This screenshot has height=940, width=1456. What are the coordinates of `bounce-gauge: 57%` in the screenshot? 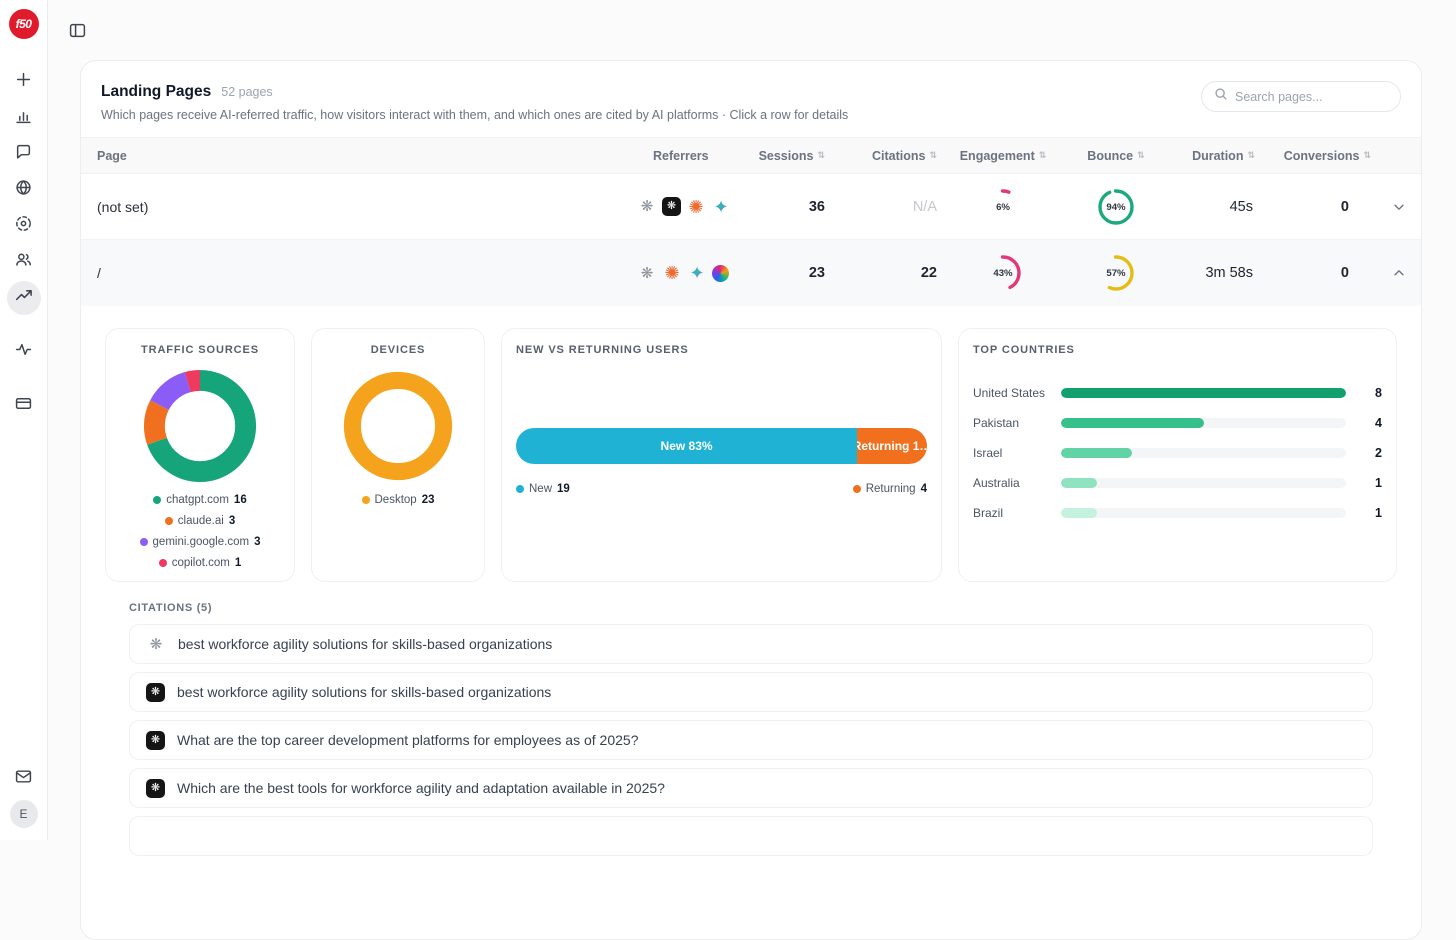 It's located at (1116, 273).